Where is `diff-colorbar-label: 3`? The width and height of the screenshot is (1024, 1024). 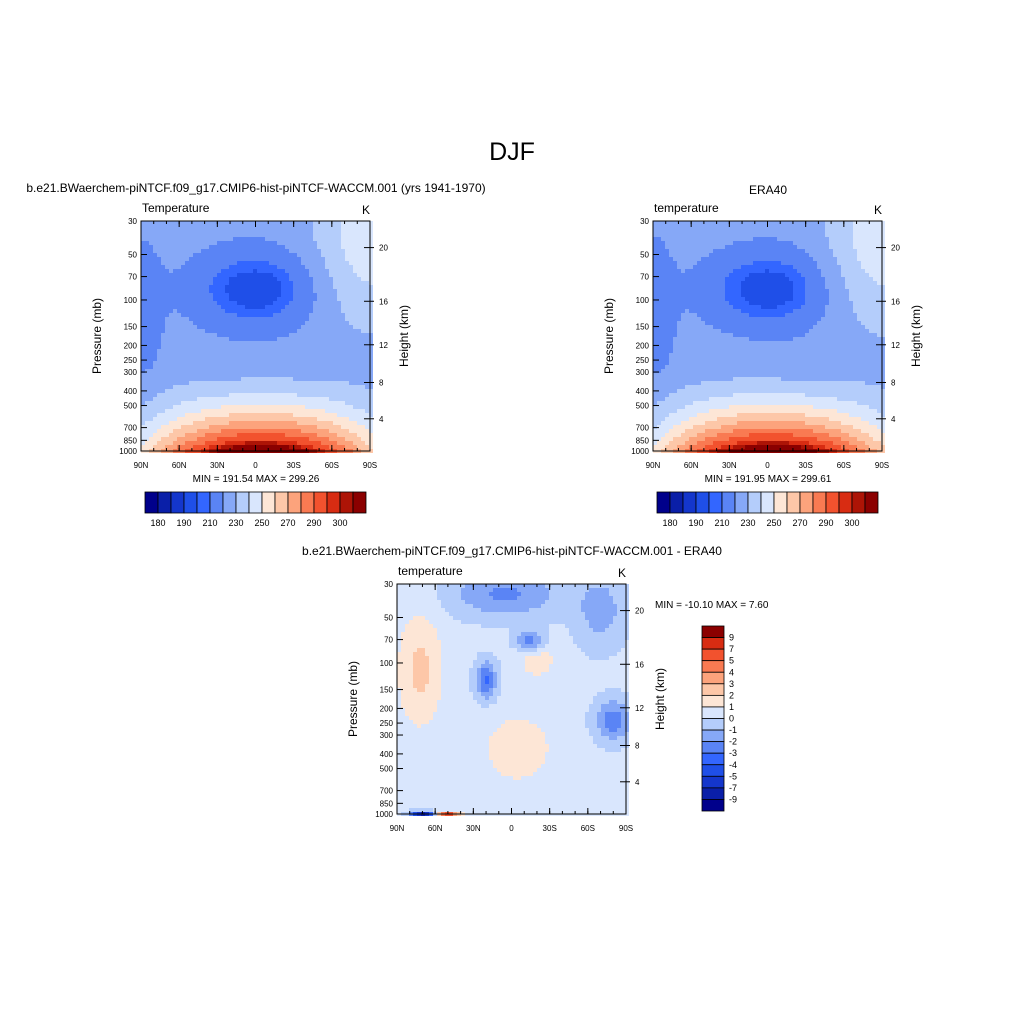 diff-colorbar-label: 3 is located at coordinates (731, 684).